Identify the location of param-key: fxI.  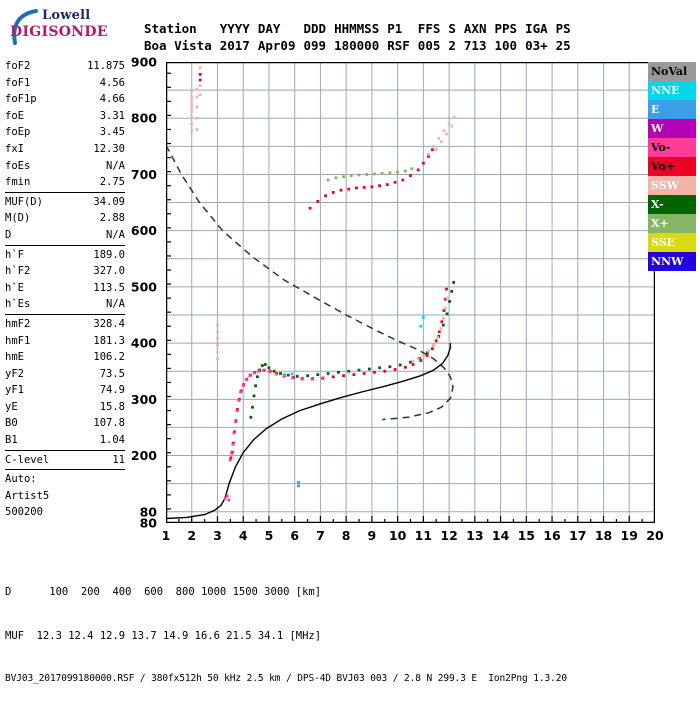
(14, 148).